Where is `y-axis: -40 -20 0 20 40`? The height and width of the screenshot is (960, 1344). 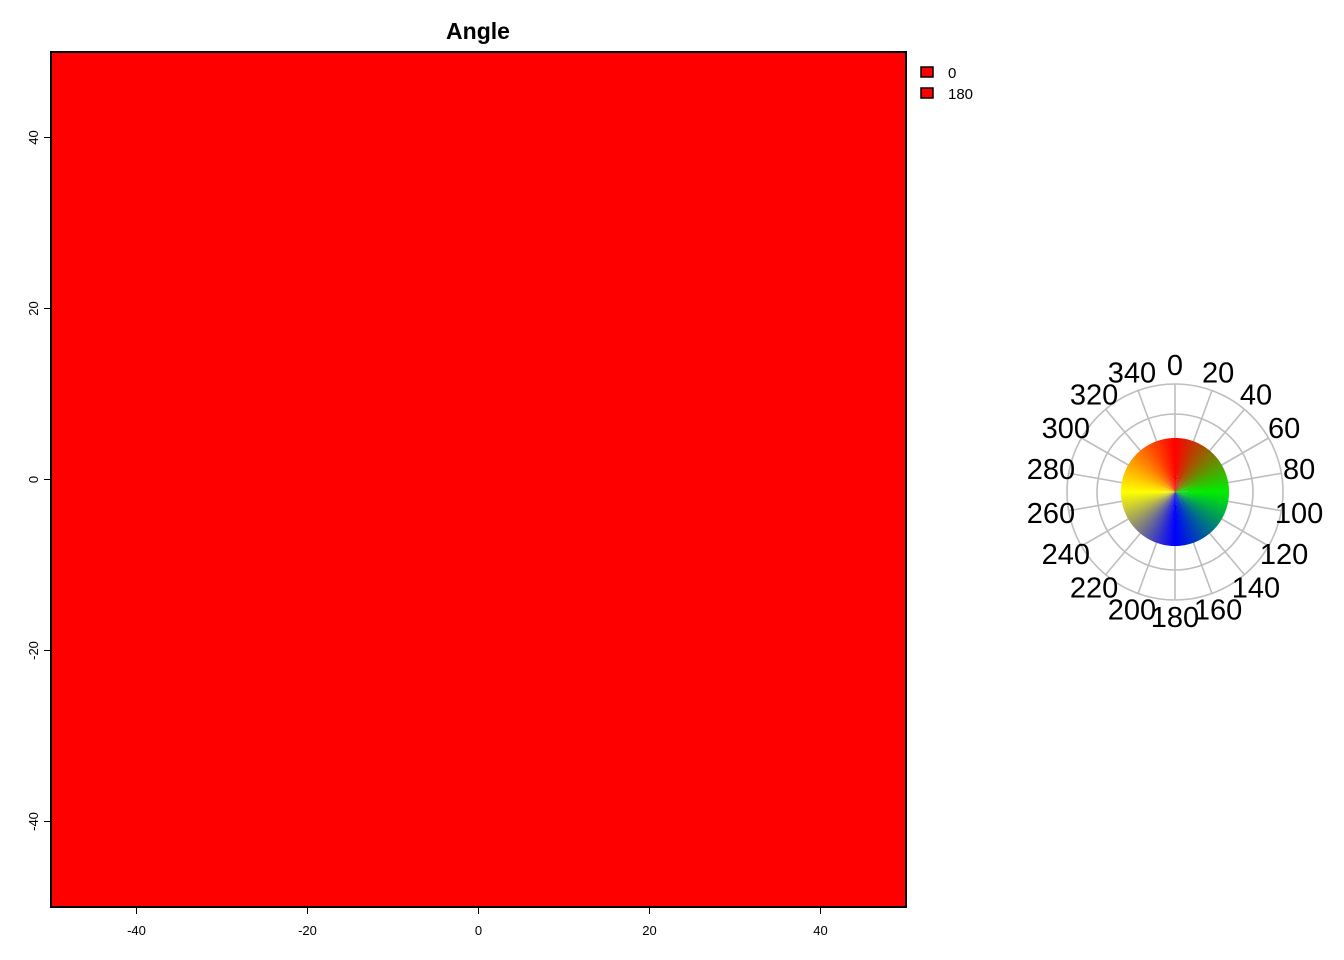
y-axis: -40 -20 0 20 40 is located at coordinates (38, 480).